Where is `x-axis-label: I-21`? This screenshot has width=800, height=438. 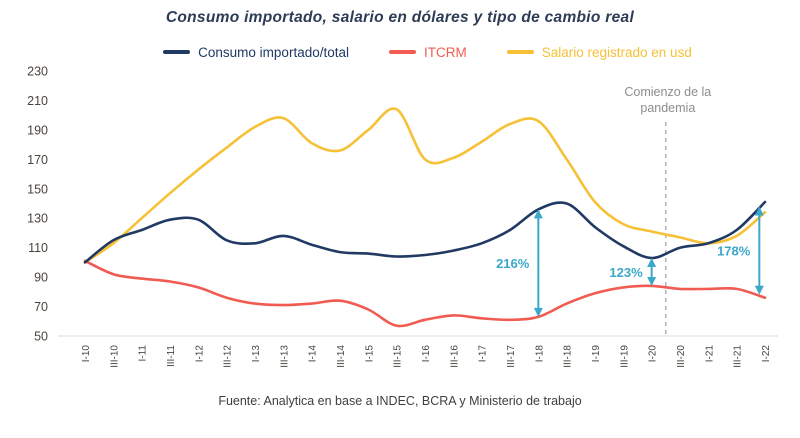
x-axis-label: I-21 is located at coordinates (709, 354).